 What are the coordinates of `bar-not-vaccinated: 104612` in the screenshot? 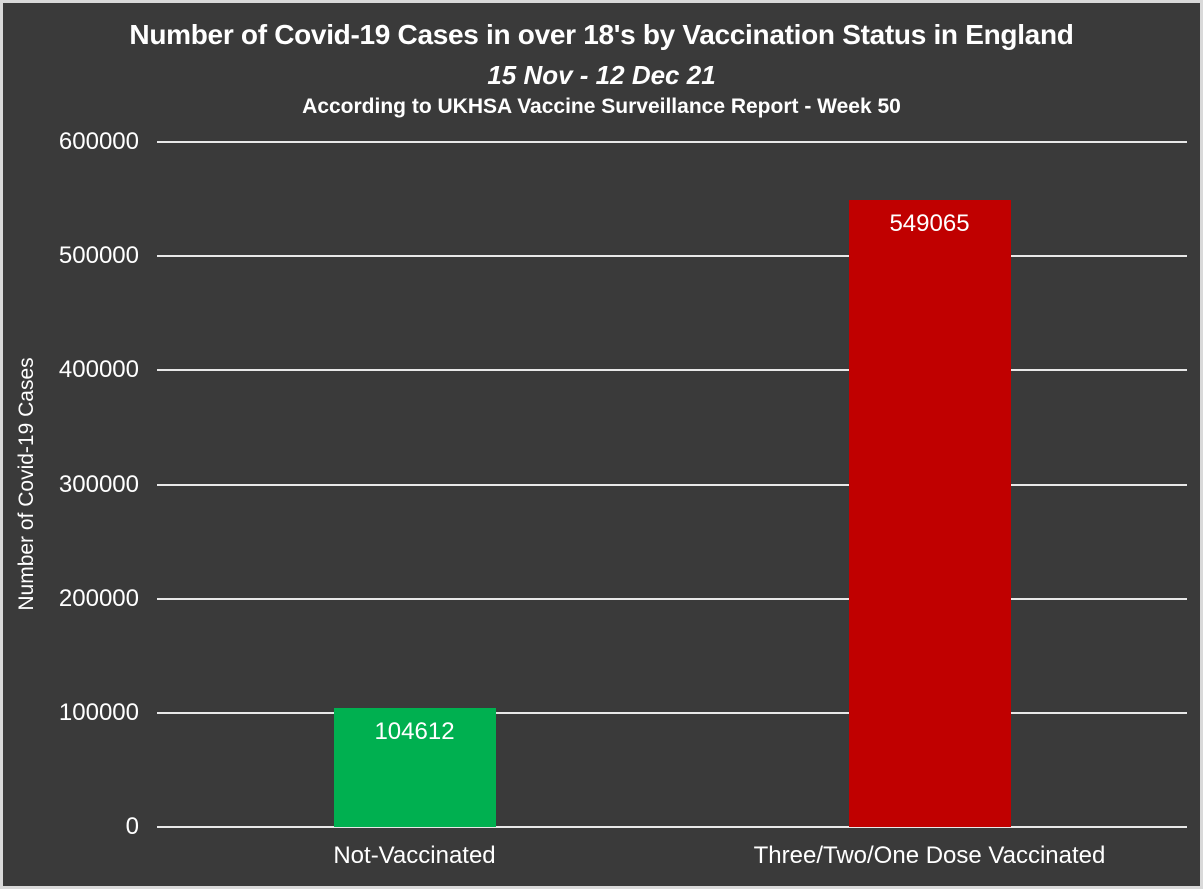 It's located at (414, 767).